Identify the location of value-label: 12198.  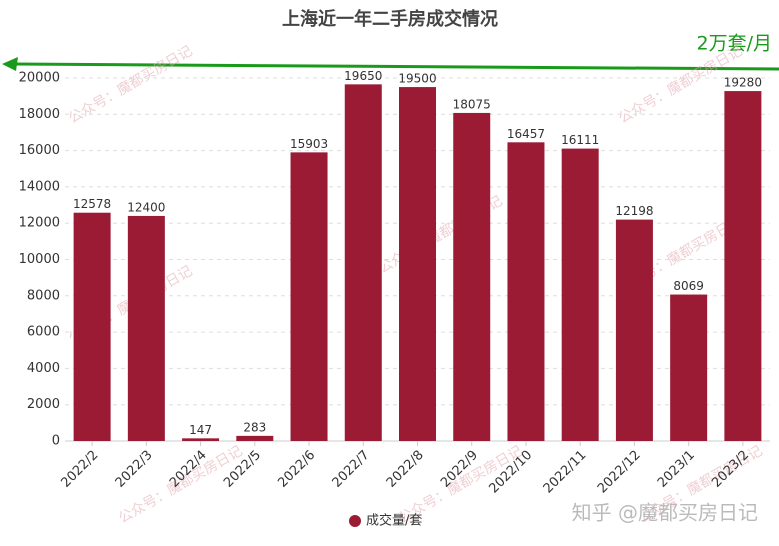
(634, 211).